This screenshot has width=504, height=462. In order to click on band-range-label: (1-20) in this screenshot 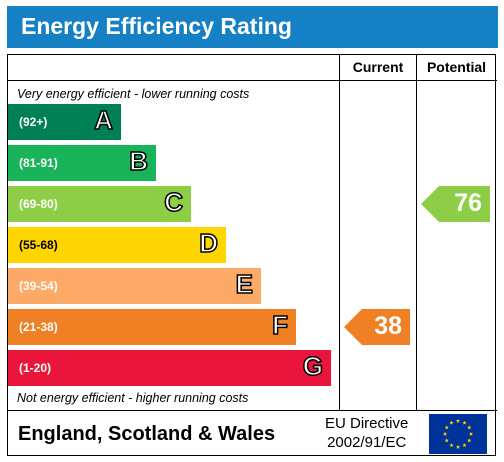, I will do `click(35, 368)`.